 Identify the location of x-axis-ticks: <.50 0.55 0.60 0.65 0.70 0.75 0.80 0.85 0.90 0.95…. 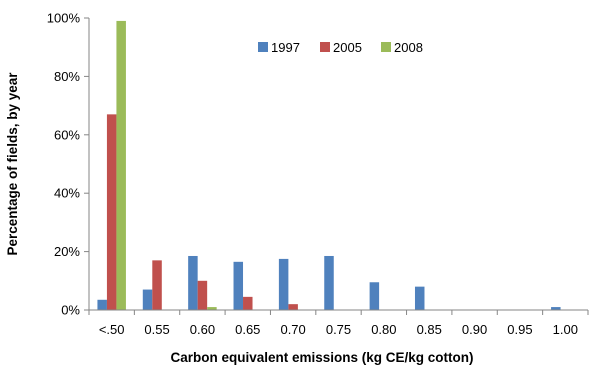
(338, 323).